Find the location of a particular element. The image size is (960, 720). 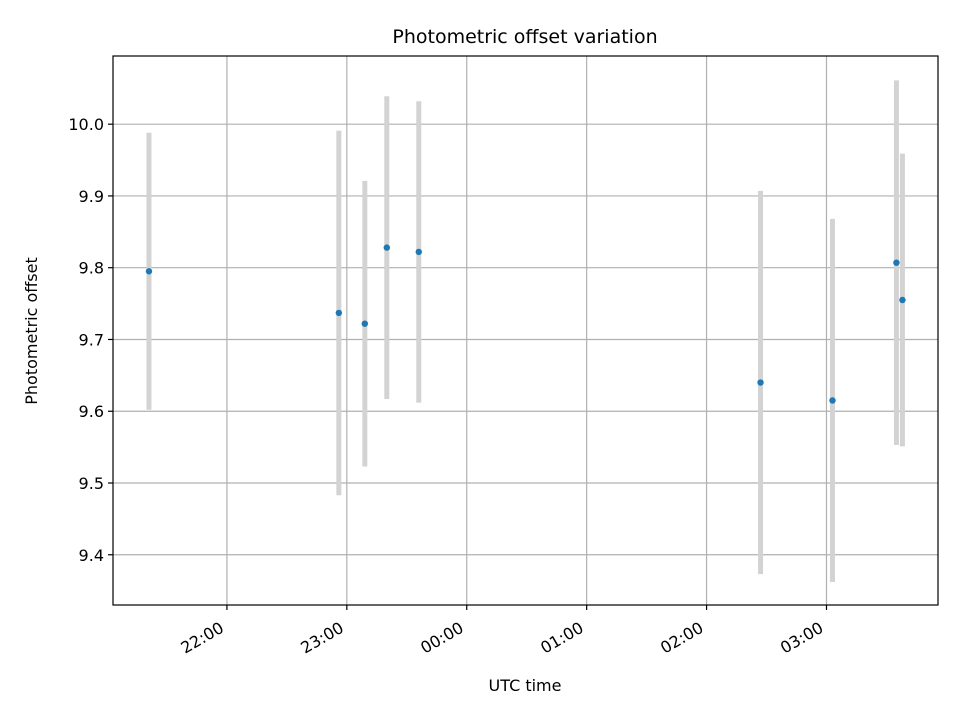

y-tick-label: 9.5 is located at coordinates (91, 483).